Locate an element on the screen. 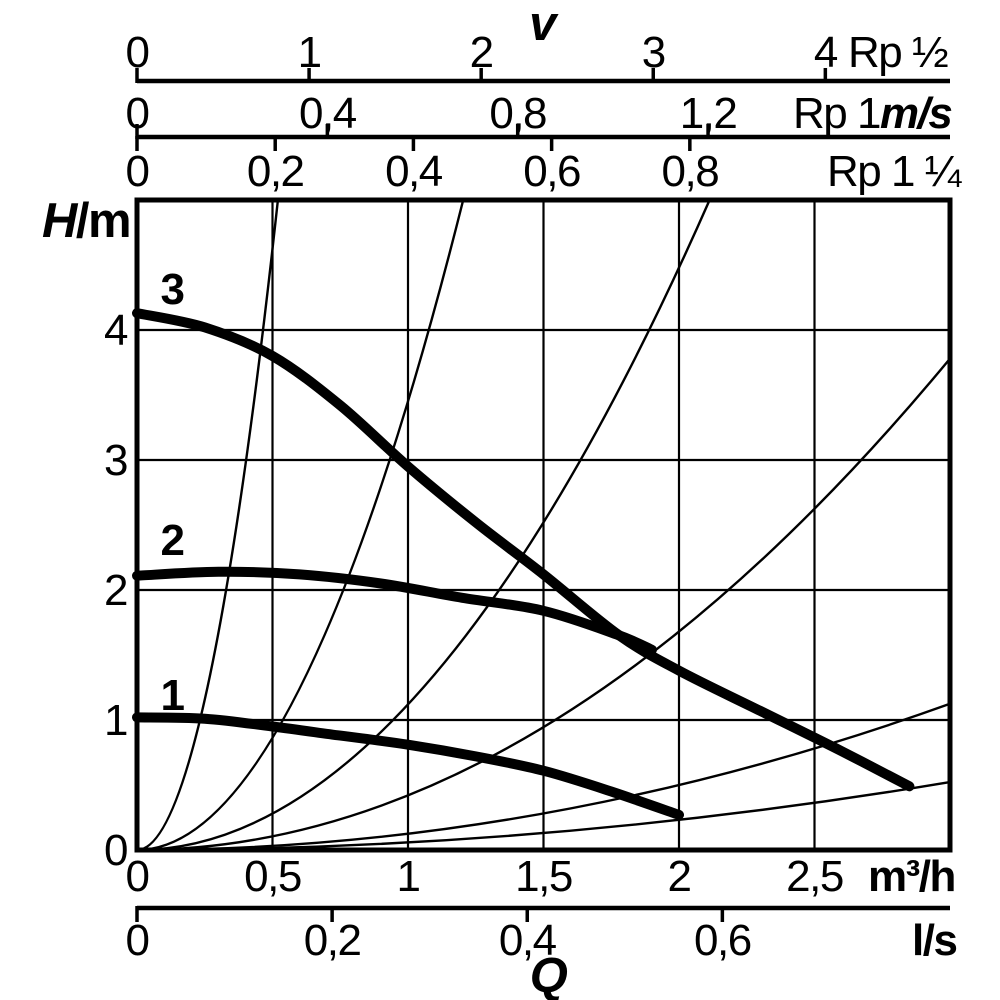  unit-label-ms: m/s is located at coordinates (915, 113).